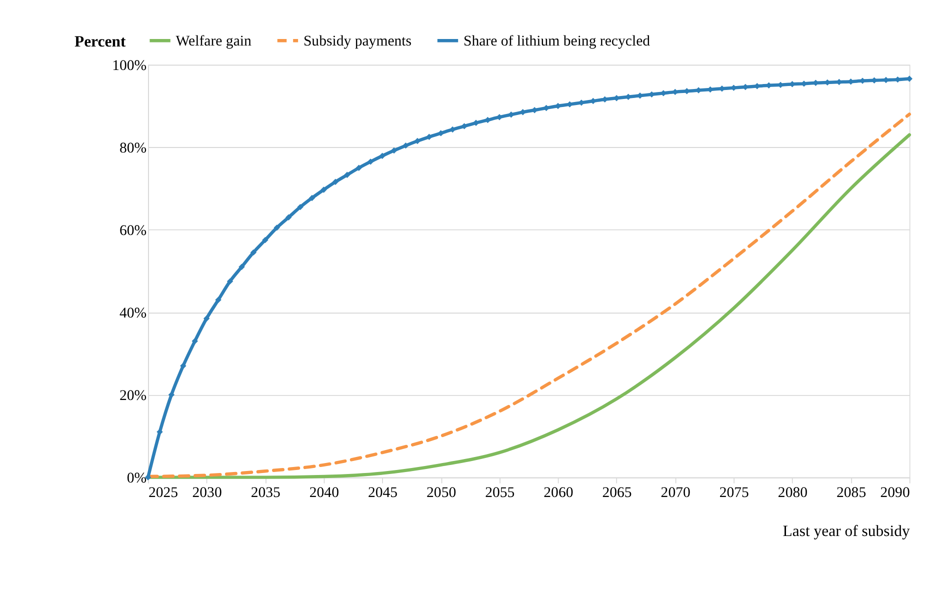  I want to click on x-tick-label: 2065, so click(617, 493).